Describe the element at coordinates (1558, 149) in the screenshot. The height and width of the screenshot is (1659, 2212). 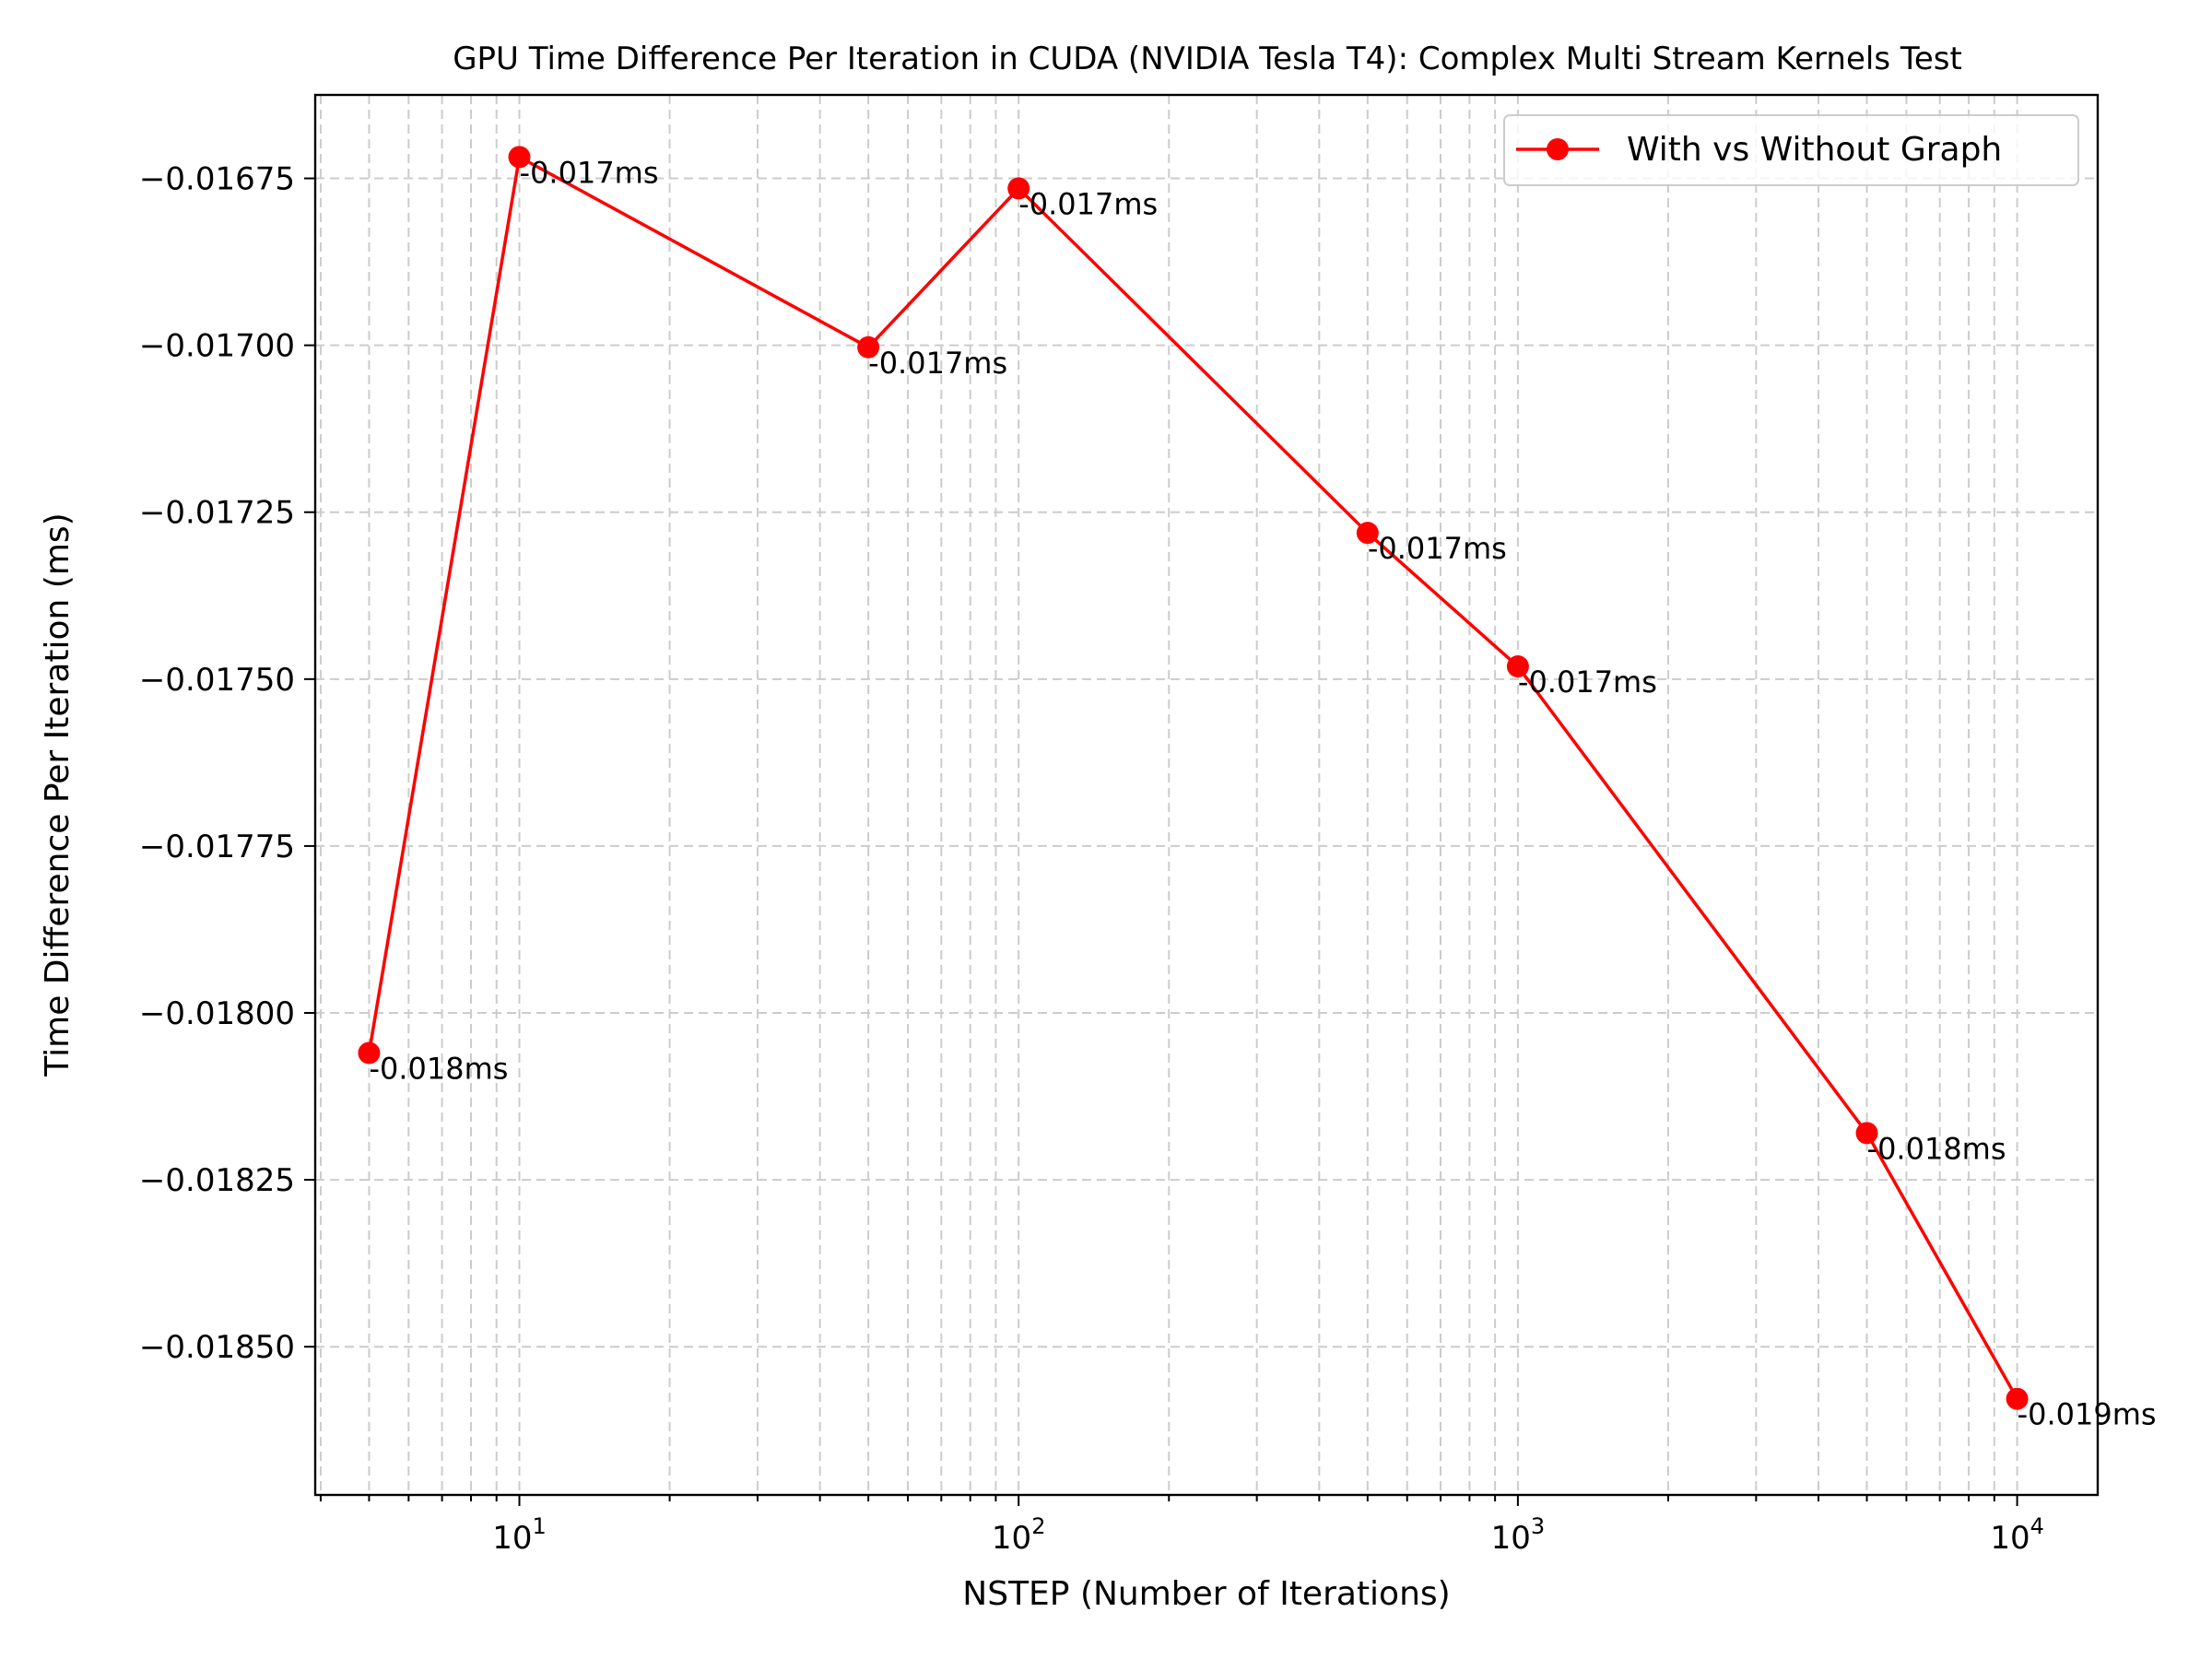
I see `legend-marker` at that location.